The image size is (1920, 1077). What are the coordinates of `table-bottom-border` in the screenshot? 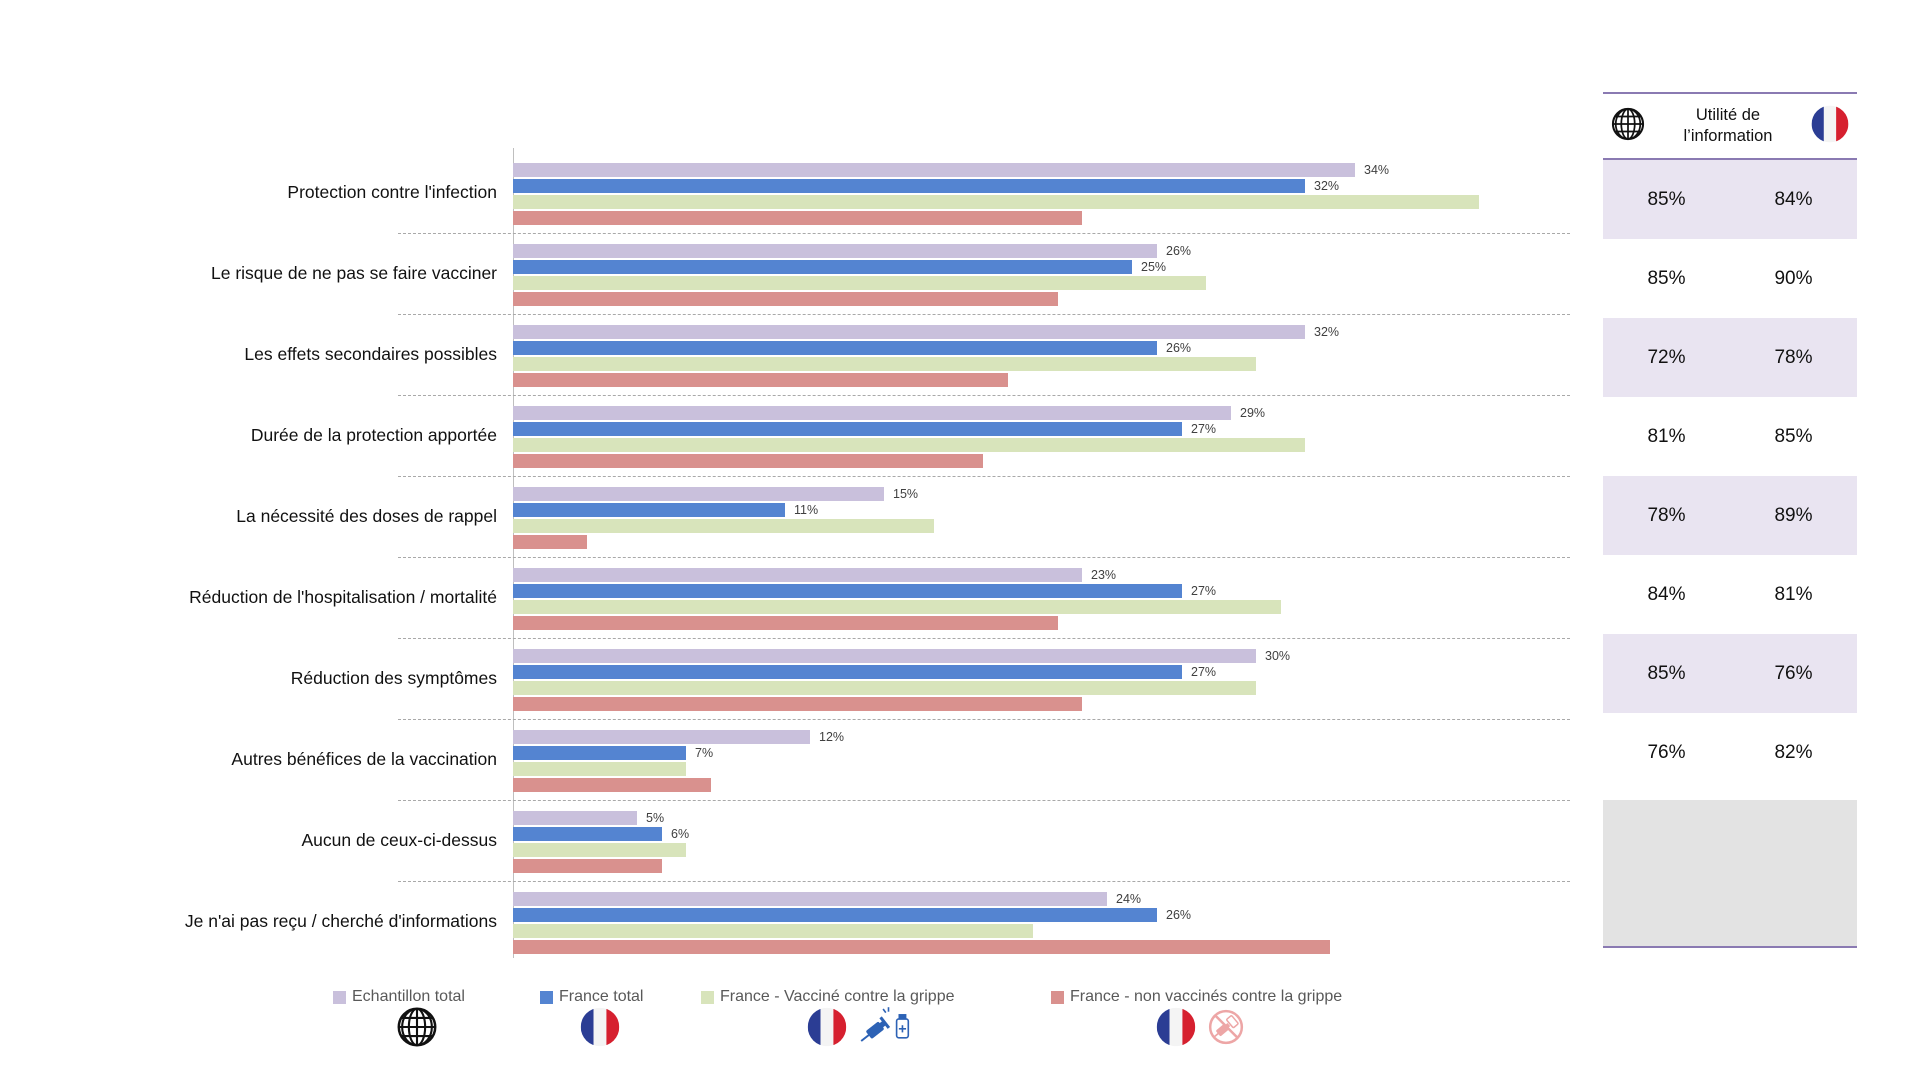 It's located at (1730, 947).